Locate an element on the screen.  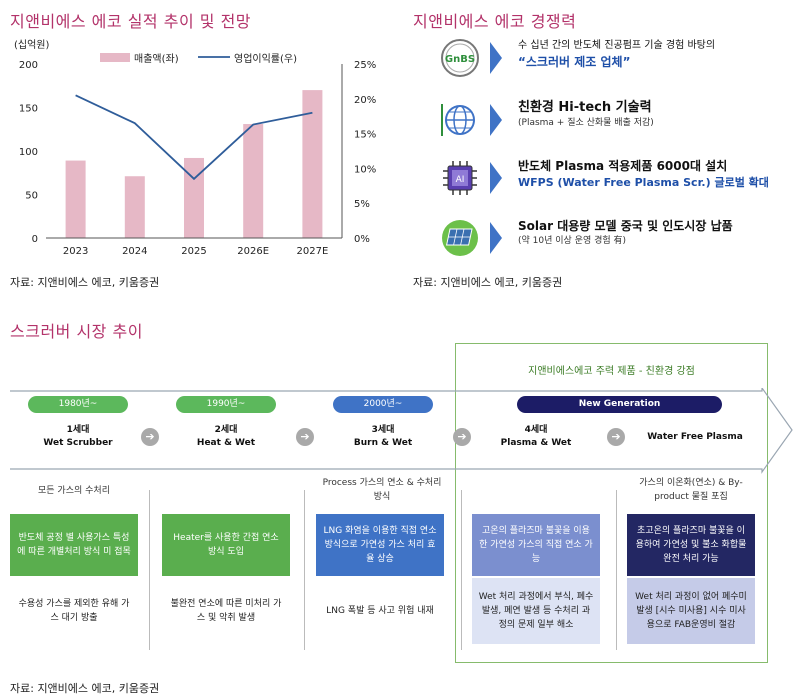
gnbs-logo-icon: GnBS is located at coordinates (460, 58).